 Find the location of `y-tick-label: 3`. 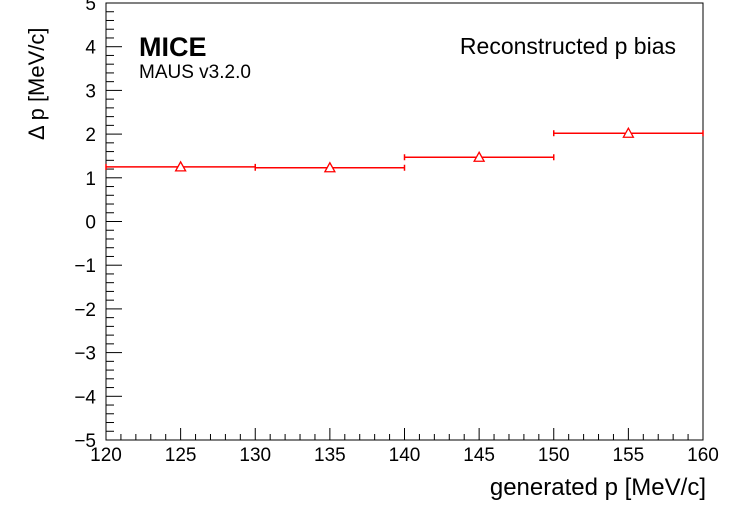

y-tick-label: 3 is located at coordinates (90, 91).